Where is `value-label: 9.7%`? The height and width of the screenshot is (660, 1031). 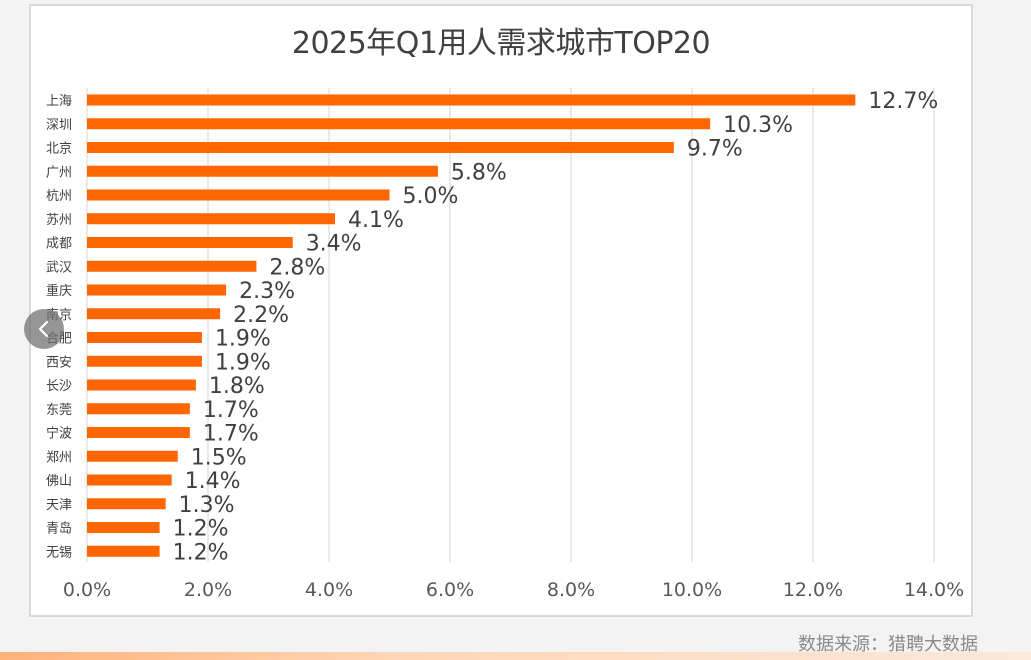 value-label: 9.7% is located at coordinates (715, 149).